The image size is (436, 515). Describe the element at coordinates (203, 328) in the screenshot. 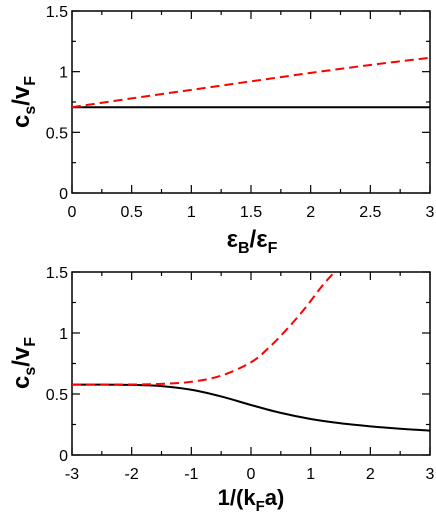

I see `bottom-series-dashed-red` at that location.